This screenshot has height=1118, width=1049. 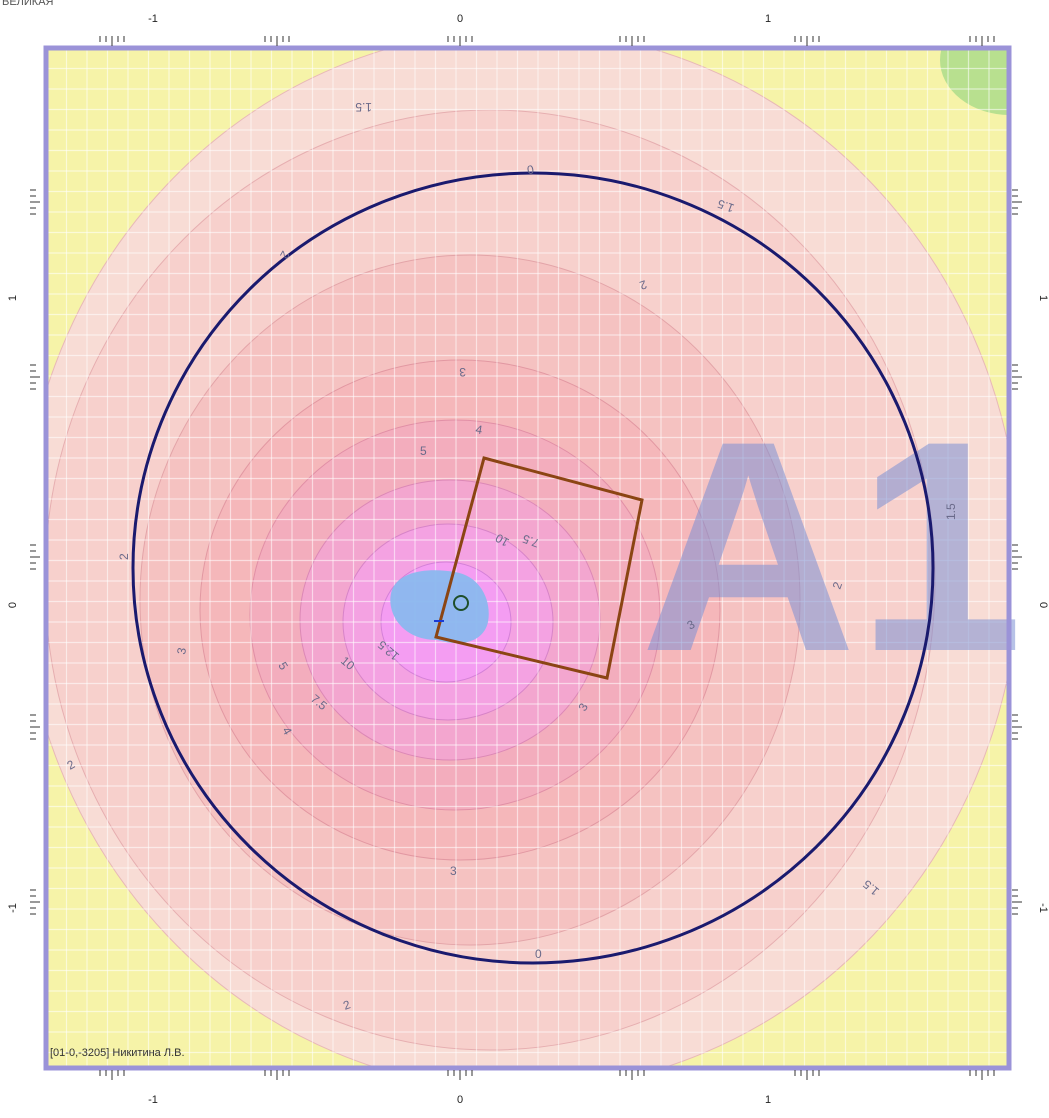 What do you see at coordinates (1043, 908) in the screenshot?
I see `axis-right-tick-label: -1` at bounding box center [1043, 908].